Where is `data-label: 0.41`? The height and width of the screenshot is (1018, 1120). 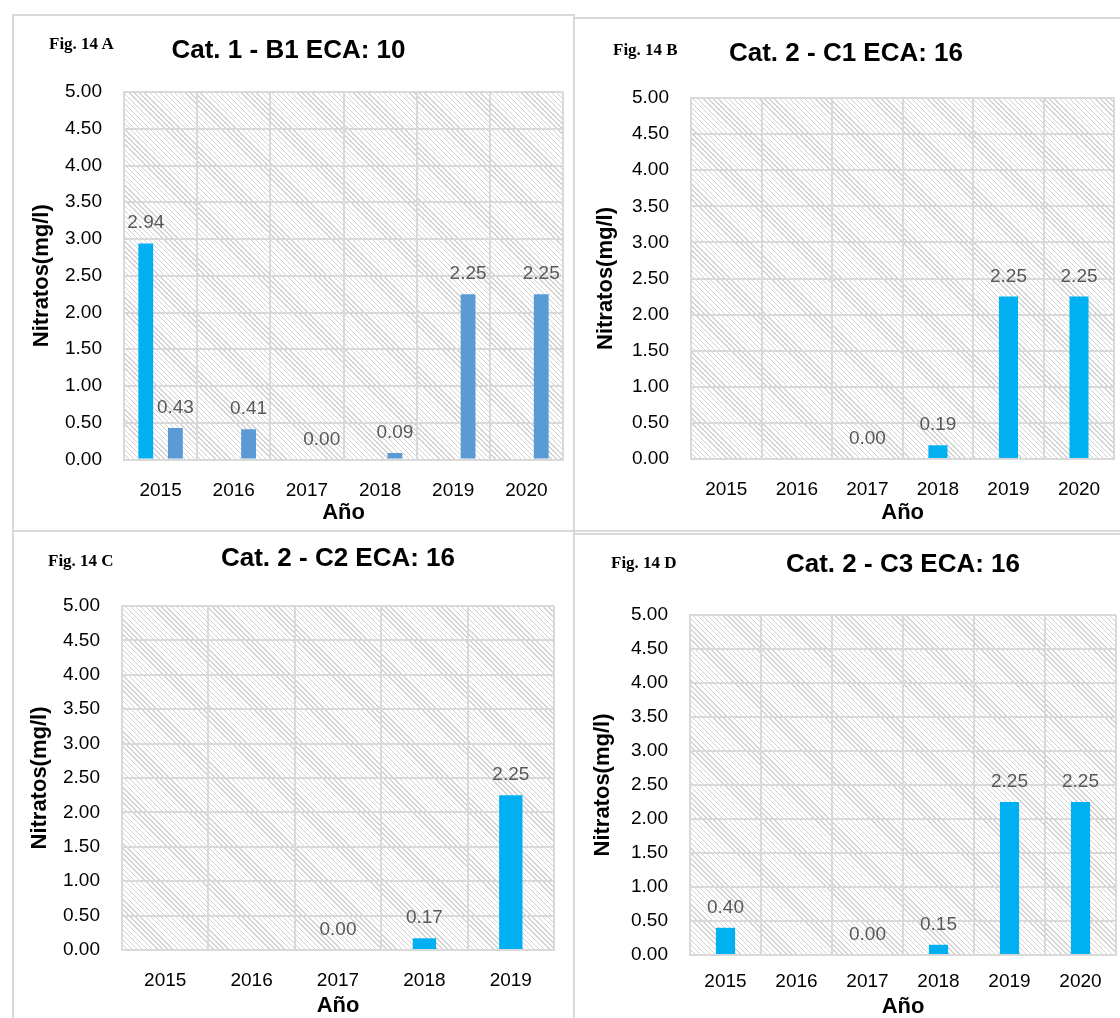
data-label: 0.41 is located at coordinates (249, 408).